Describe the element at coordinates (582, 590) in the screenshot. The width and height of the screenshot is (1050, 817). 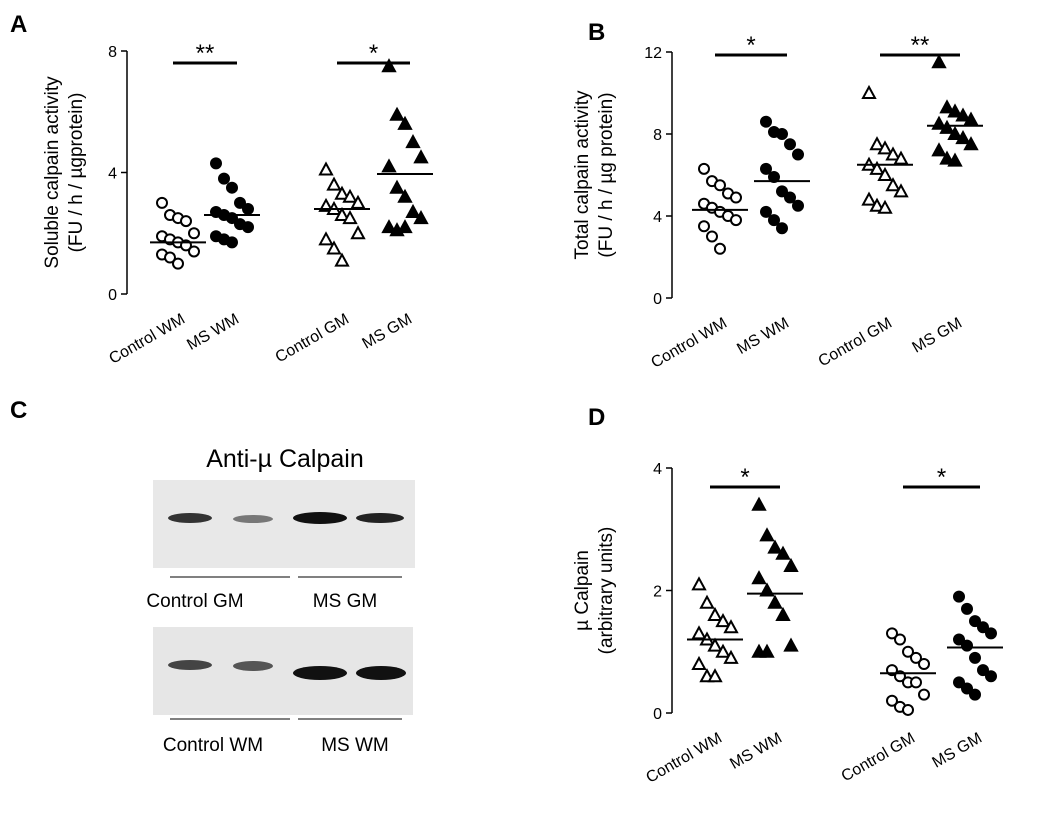
I see `y-axis-label: µ Calpain` at that location.